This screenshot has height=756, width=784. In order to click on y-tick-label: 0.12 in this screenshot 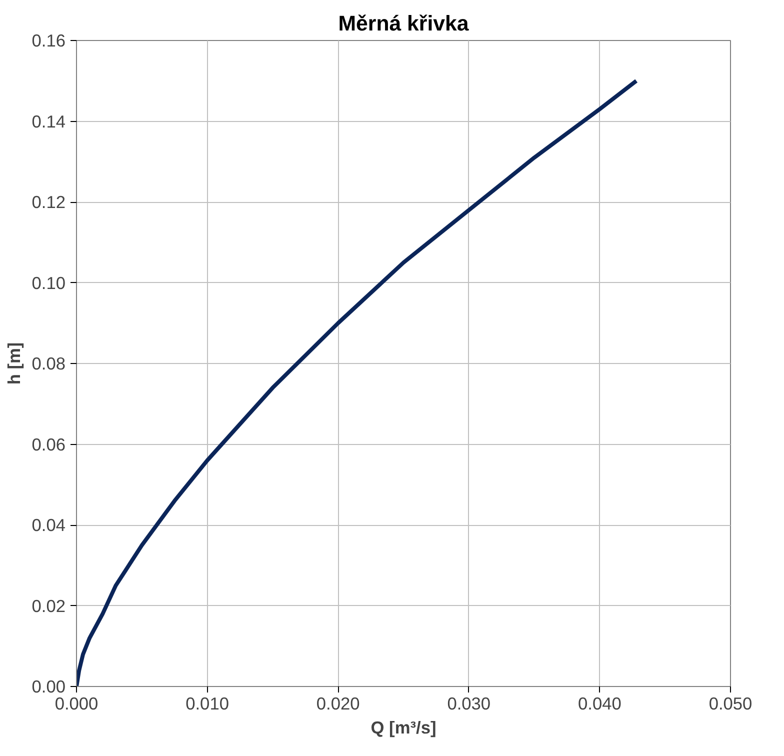, I will do `click(49, 202)`.